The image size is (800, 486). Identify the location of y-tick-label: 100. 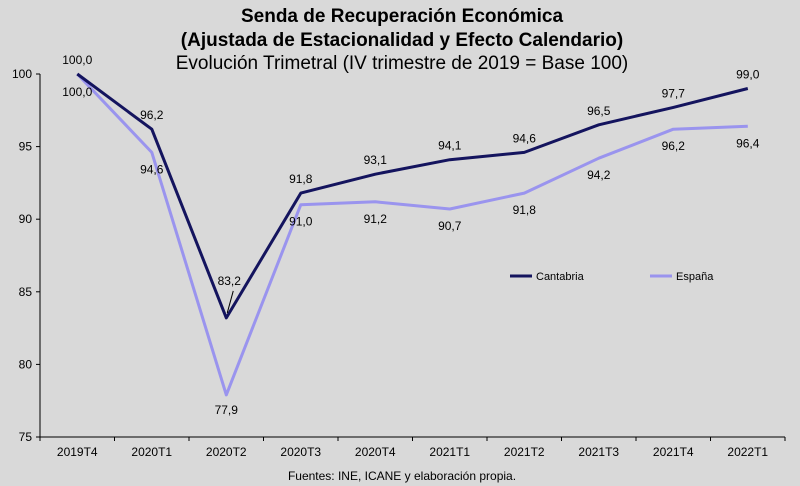
(22, 74).